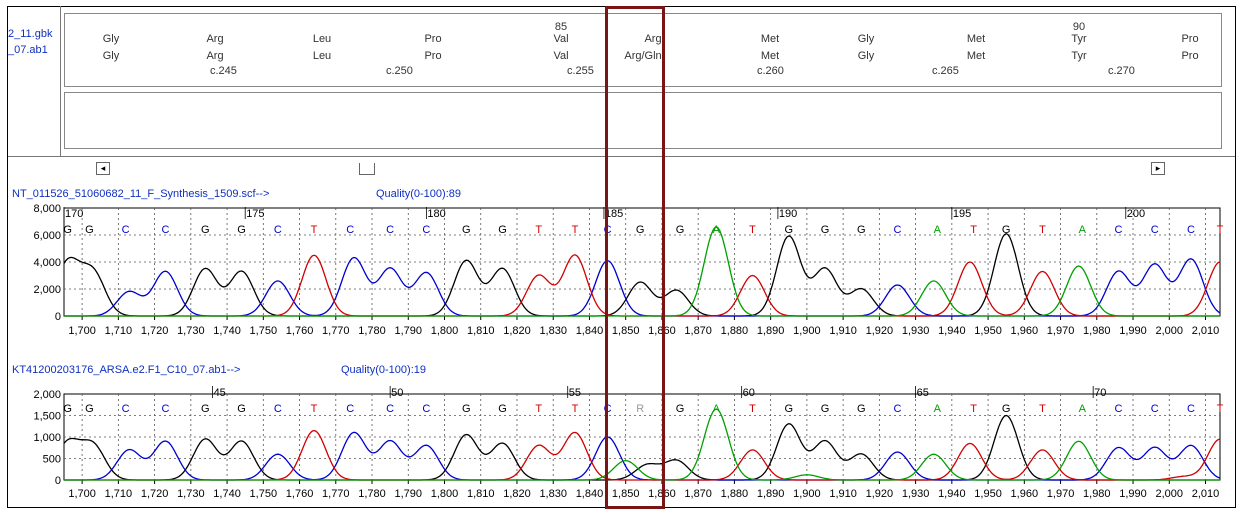 The height and width of the screenshot is (515, 1242). Describe the element at coordinates (223, 71) in the screenshot. I see `cdna-position: c.245` at that location.